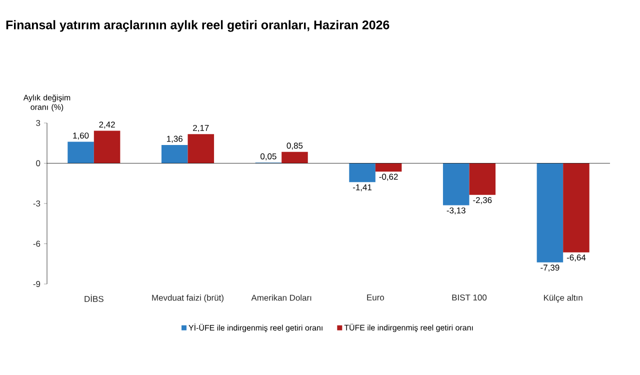 This screenshot has width=640, height=375. What do you see at coordinates (563, 298) in the screenshot?
I see `x-tick-label: Külçe altın` at bounding box center [563, 298].